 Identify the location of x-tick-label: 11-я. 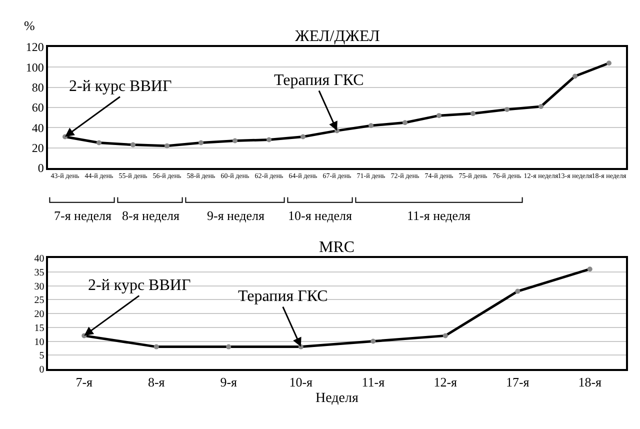
(373, 382).